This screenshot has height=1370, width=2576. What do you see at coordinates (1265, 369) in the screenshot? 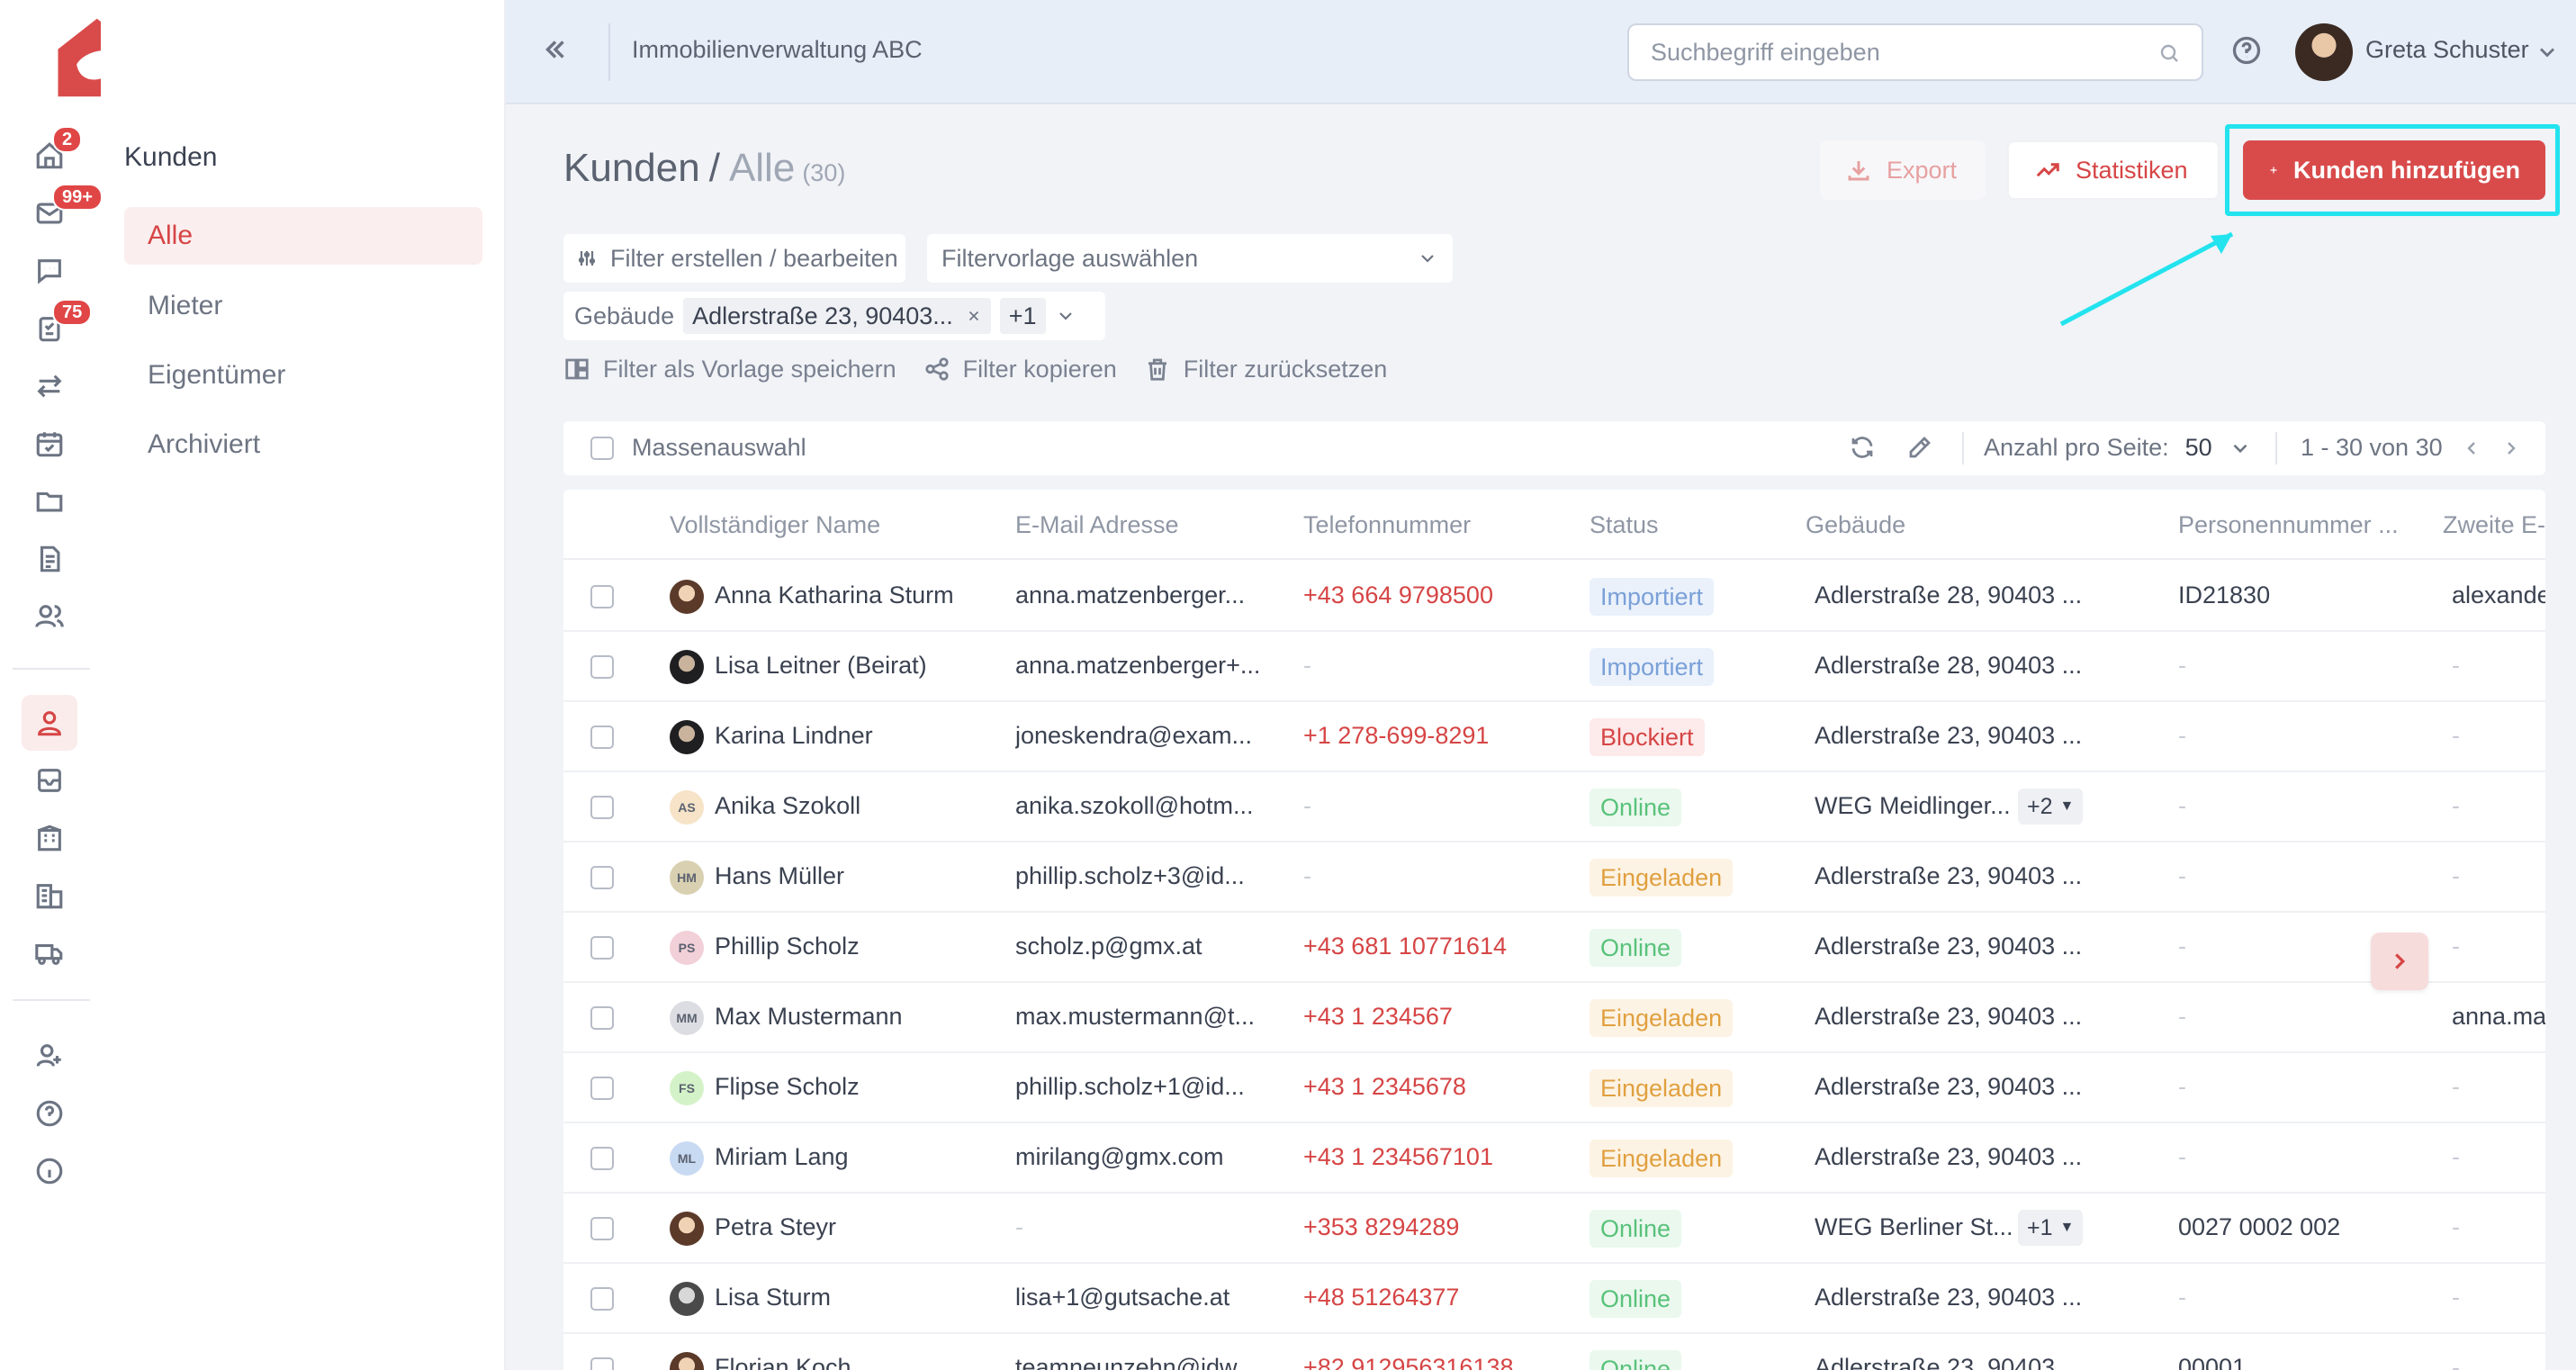
I see `reset-filter-button: Filter zurücksetzen` at bounding box center [1265, 369].